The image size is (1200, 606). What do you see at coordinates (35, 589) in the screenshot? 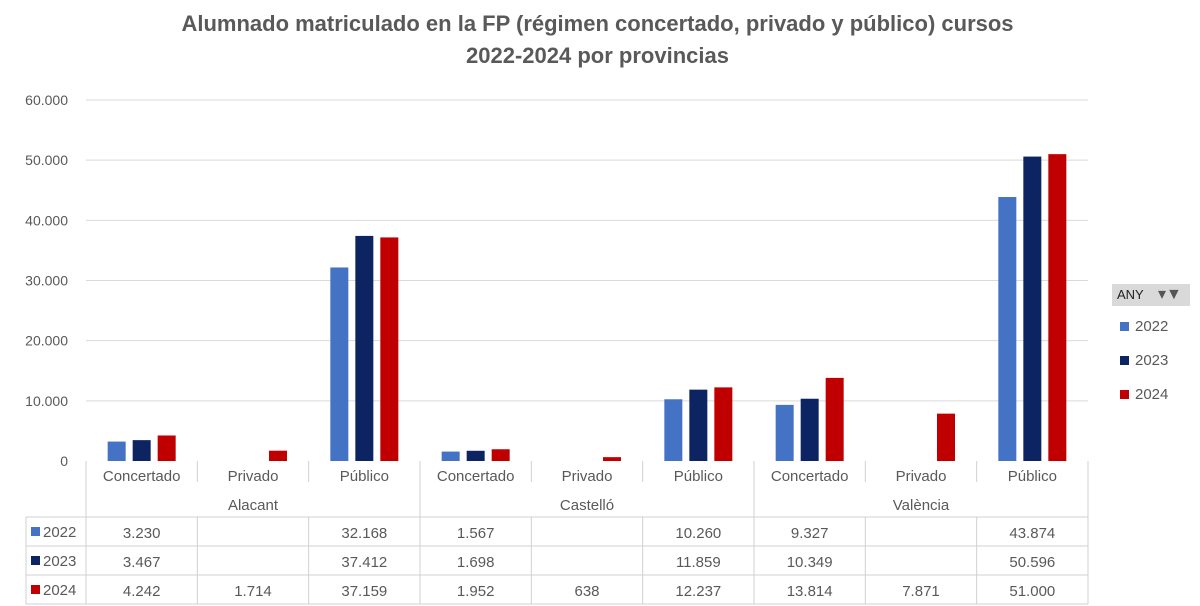
I see `table-legend-key-2024` at bounding box center [35, 589].